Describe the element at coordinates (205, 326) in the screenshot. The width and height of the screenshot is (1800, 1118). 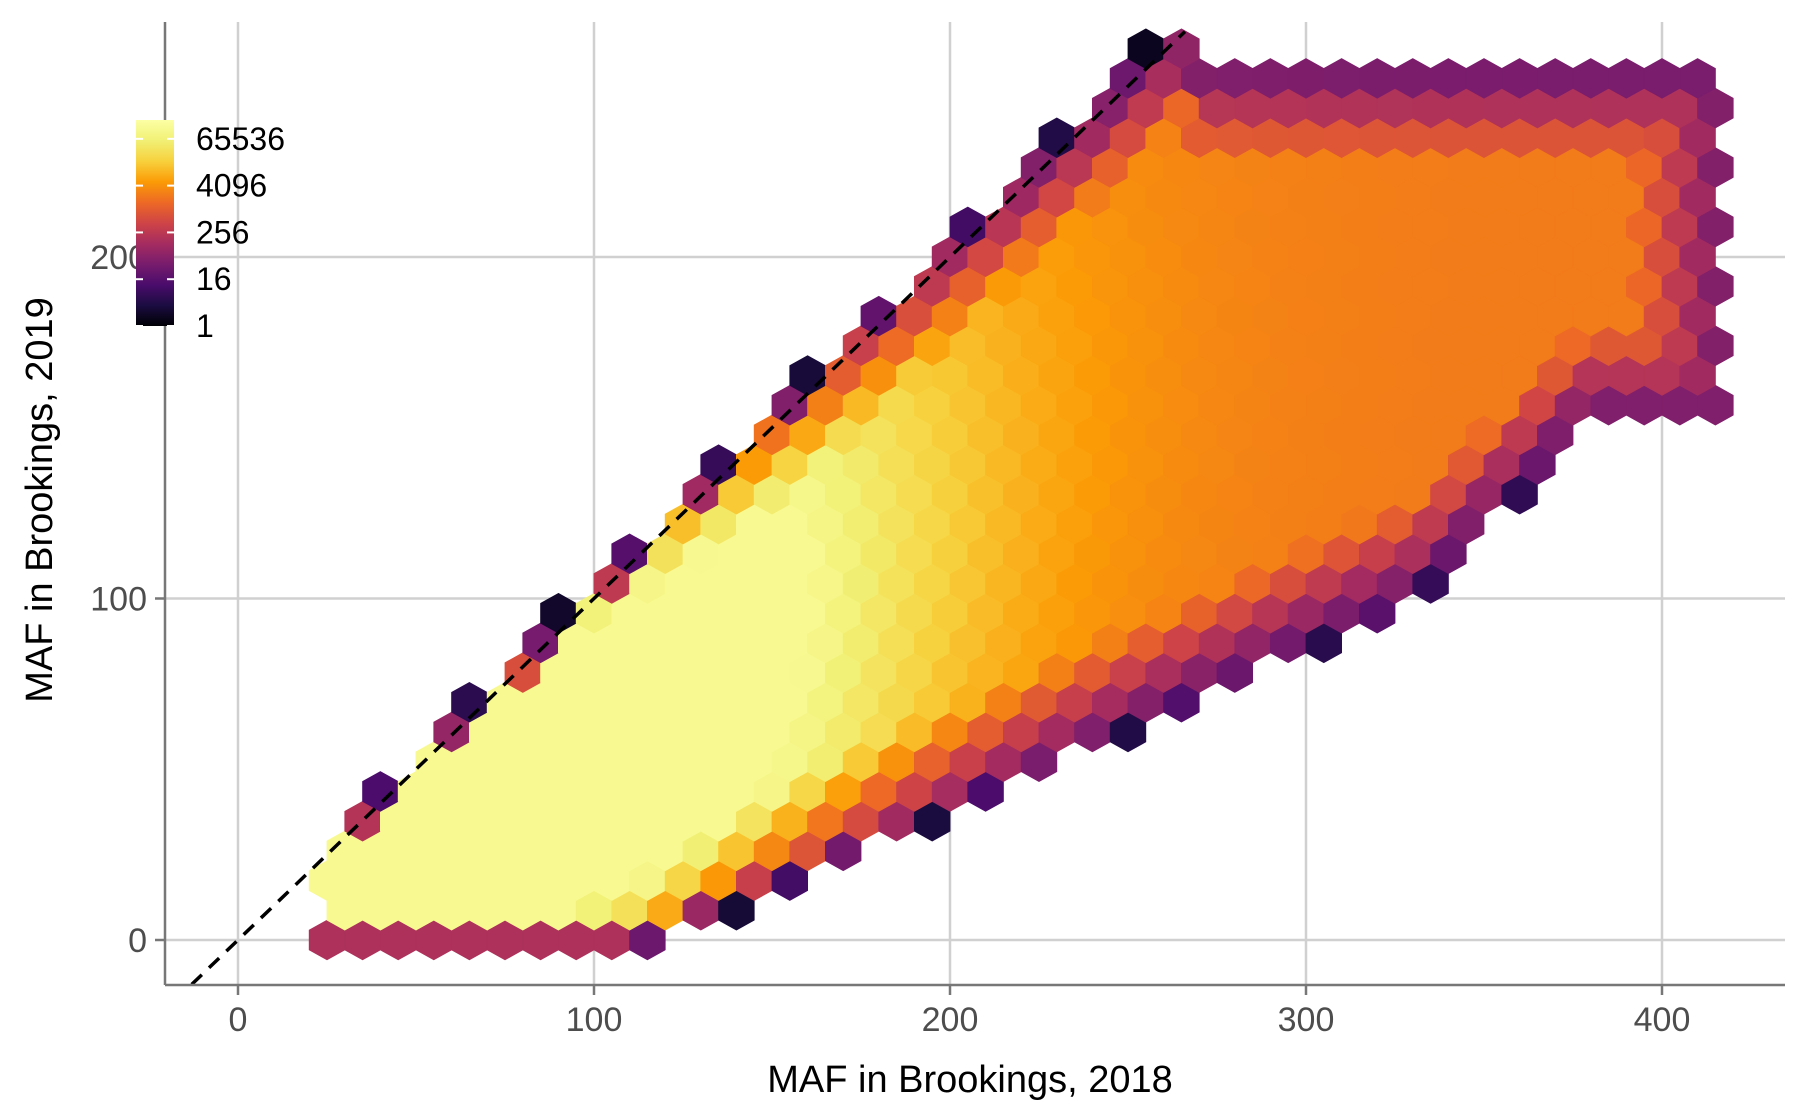
I see `legend-label: 1` at that location.